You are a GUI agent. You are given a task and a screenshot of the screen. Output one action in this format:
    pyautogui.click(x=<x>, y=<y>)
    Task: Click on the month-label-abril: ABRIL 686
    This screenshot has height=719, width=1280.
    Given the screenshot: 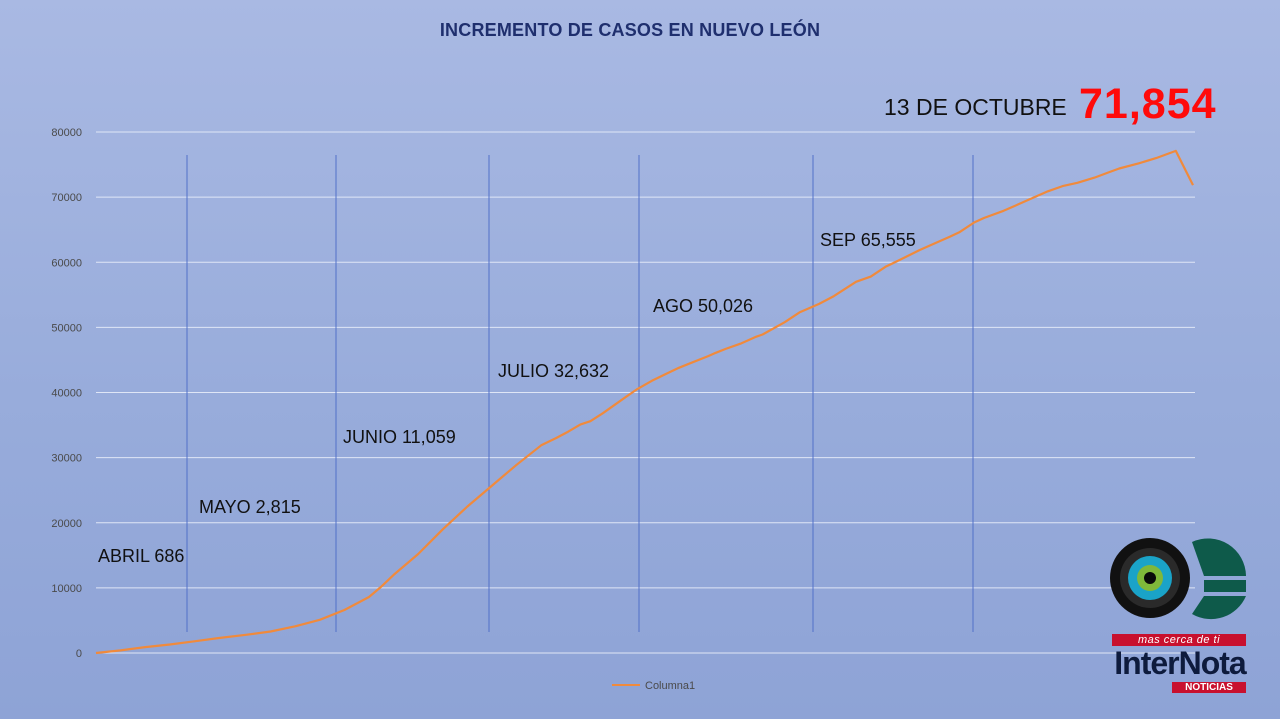 What is the action you would take?
    pyautogui.click(x=141, y=556)
    